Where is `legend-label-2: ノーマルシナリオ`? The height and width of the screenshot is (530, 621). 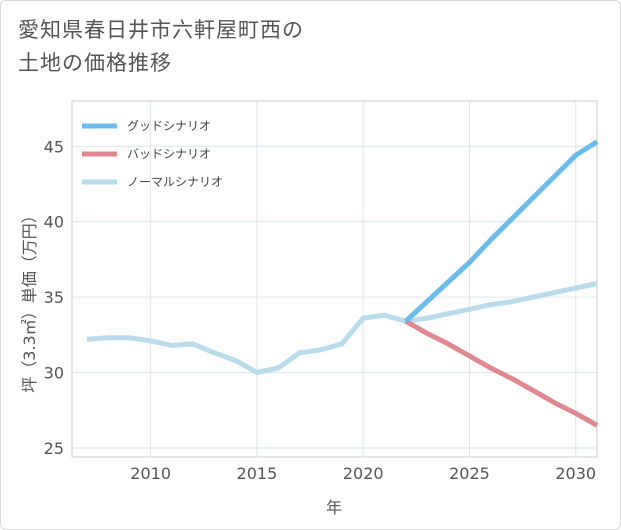 legend-label-2: ノーマルシナリオ is located at coordinates (175, 182).